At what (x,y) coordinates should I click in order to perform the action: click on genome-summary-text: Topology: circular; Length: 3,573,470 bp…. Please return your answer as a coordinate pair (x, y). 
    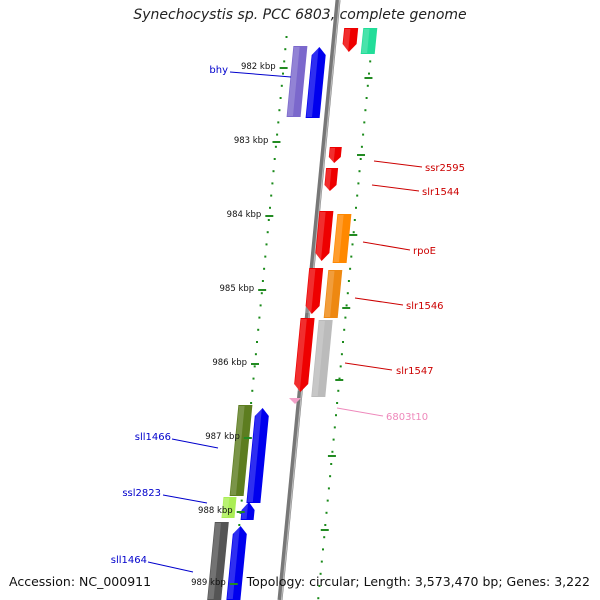
    Looking at the image, I should click on (418, 581).